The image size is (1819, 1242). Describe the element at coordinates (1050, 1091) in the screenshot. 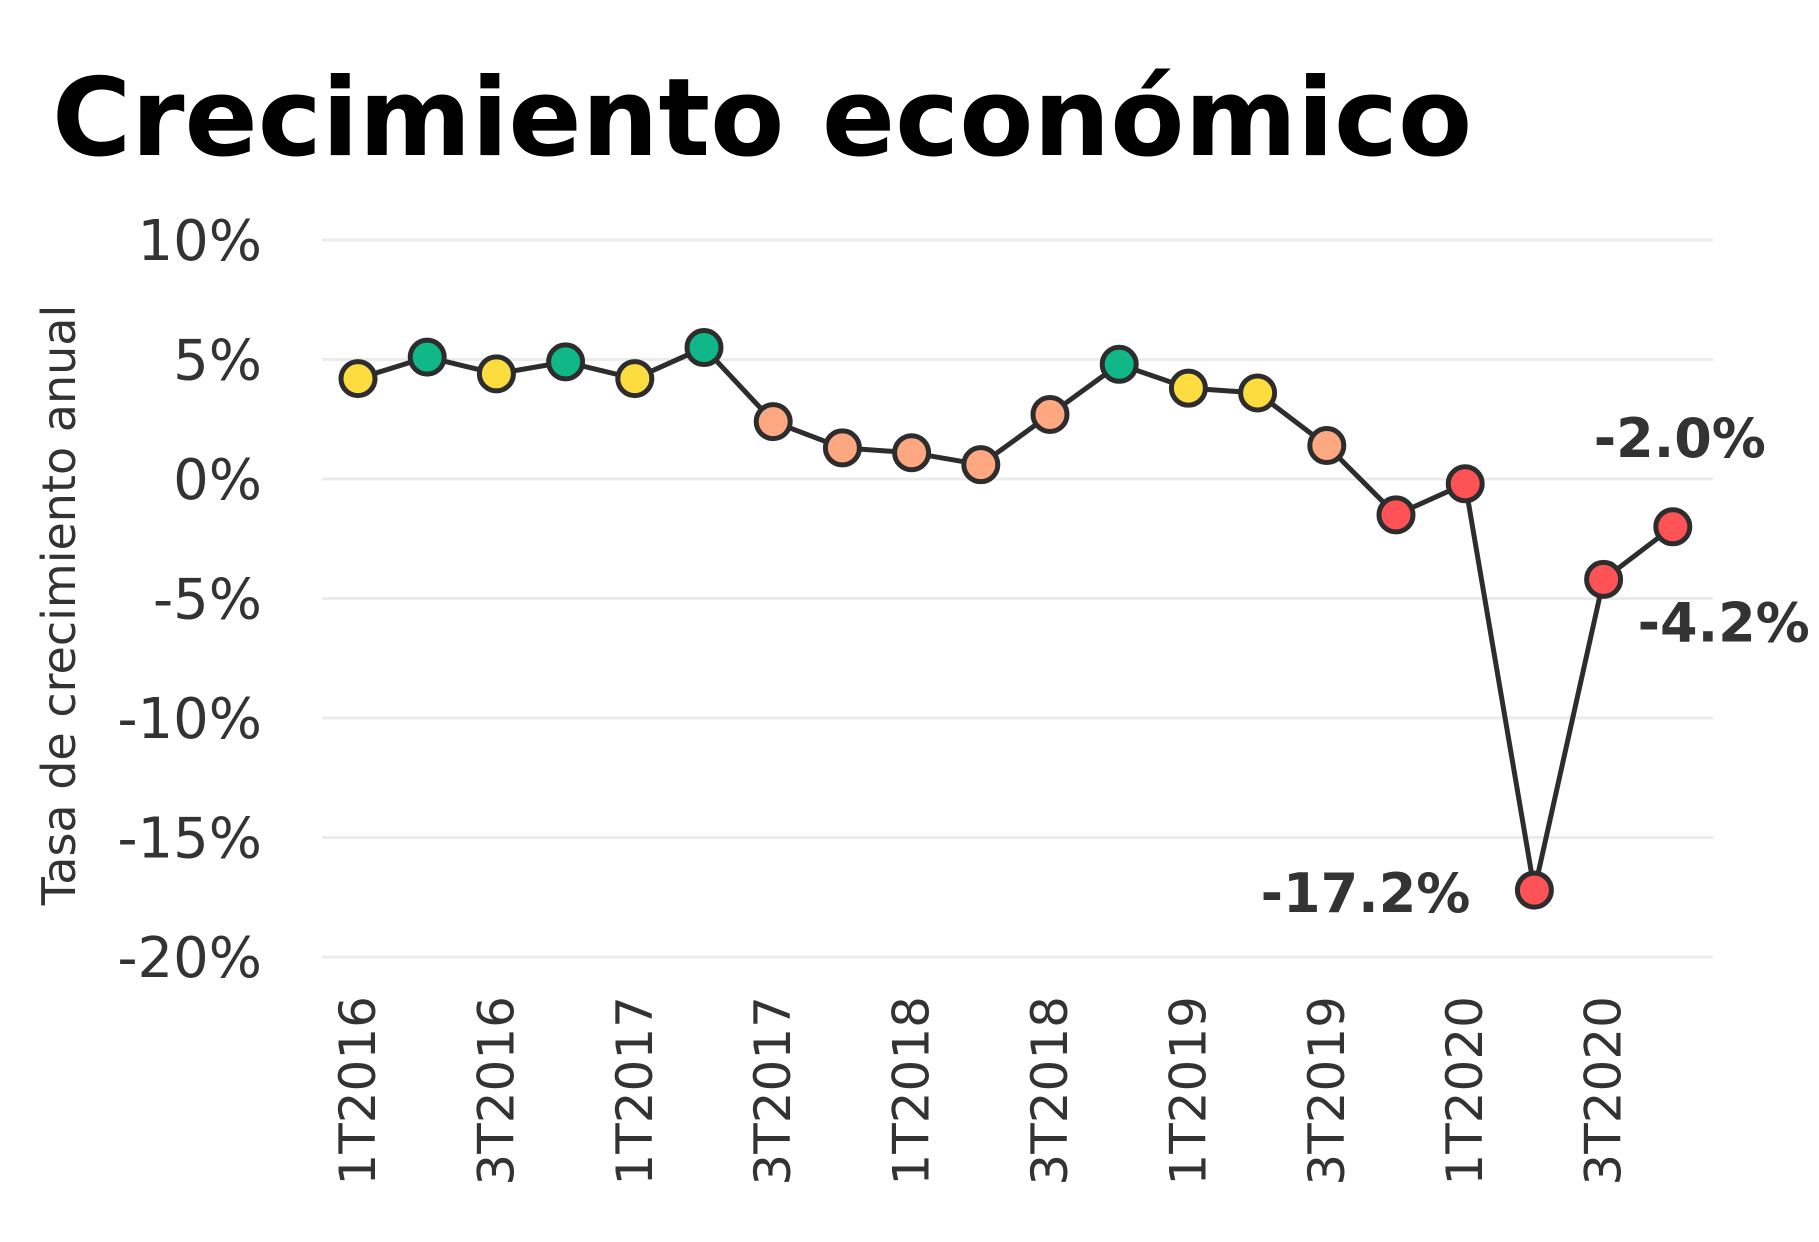

I see `x-tick-label: 3T2018` at that location.